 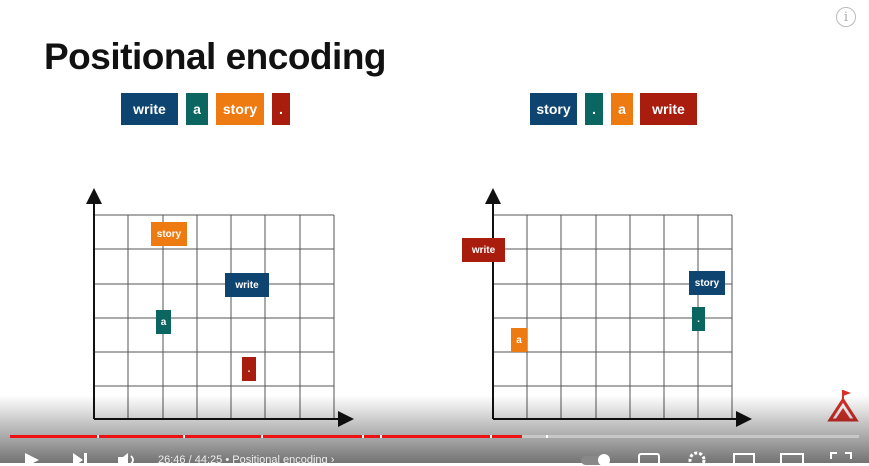 What do you see at coordinates (613, 316) in the screenshot?
I see `grid-right` at bounding box center [613, 316].